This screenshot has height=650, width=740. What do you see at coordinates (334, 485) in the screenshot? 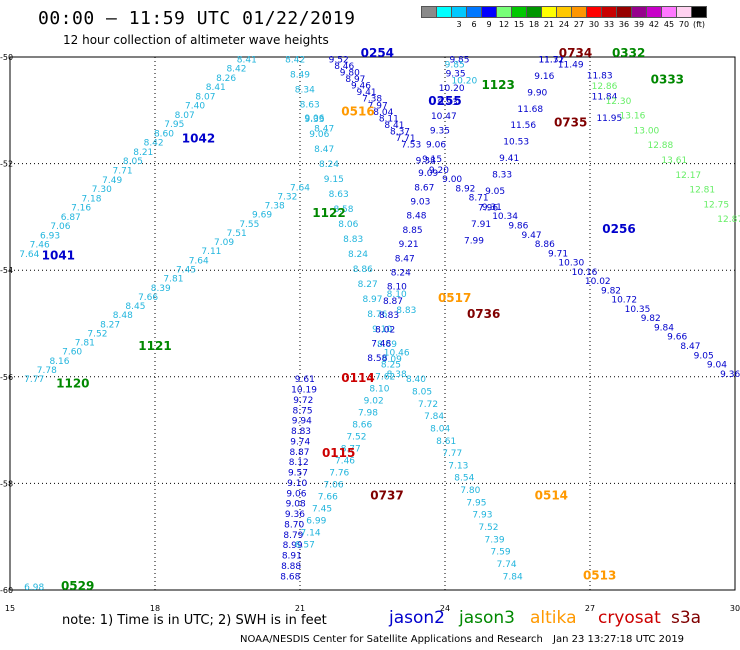
I see `swh-value: 7.06` at bounding box center [334, 485].